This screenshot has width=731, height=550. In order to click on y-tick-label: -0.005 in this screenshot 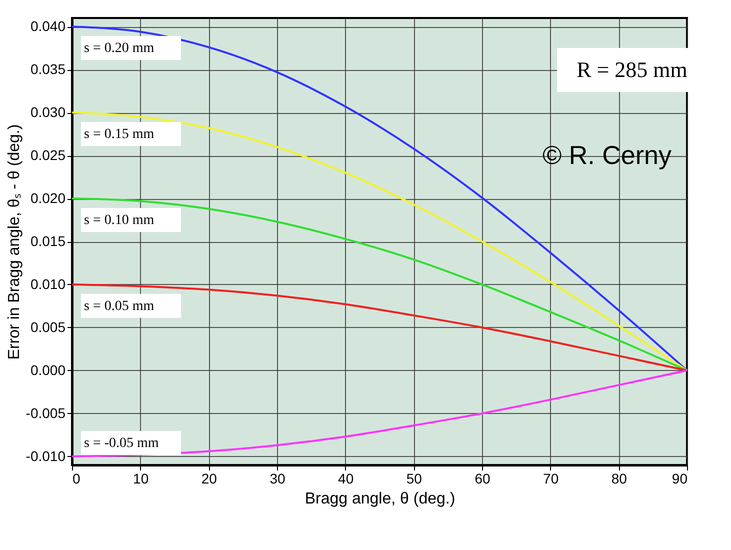, I will do `click(46, 412)`.